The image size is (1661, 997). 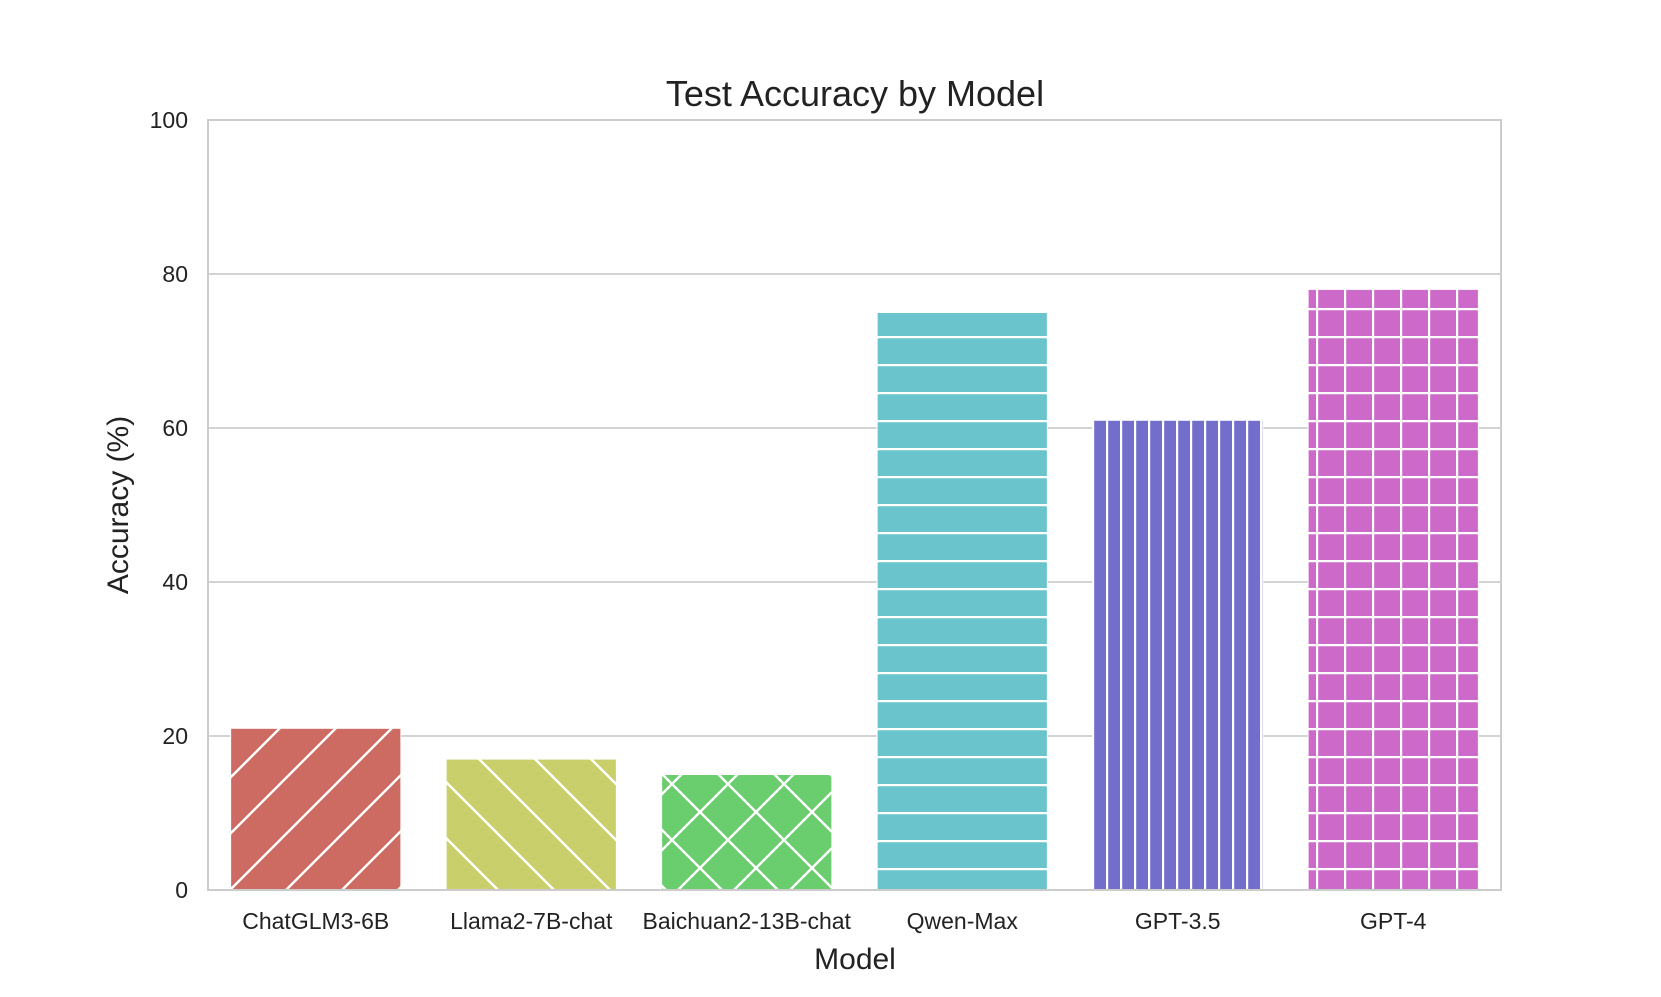 What do you see at coordinates (175, 428) in the screenshot?
I see `y-tick-label: 60` at bounding box center [175, 428].